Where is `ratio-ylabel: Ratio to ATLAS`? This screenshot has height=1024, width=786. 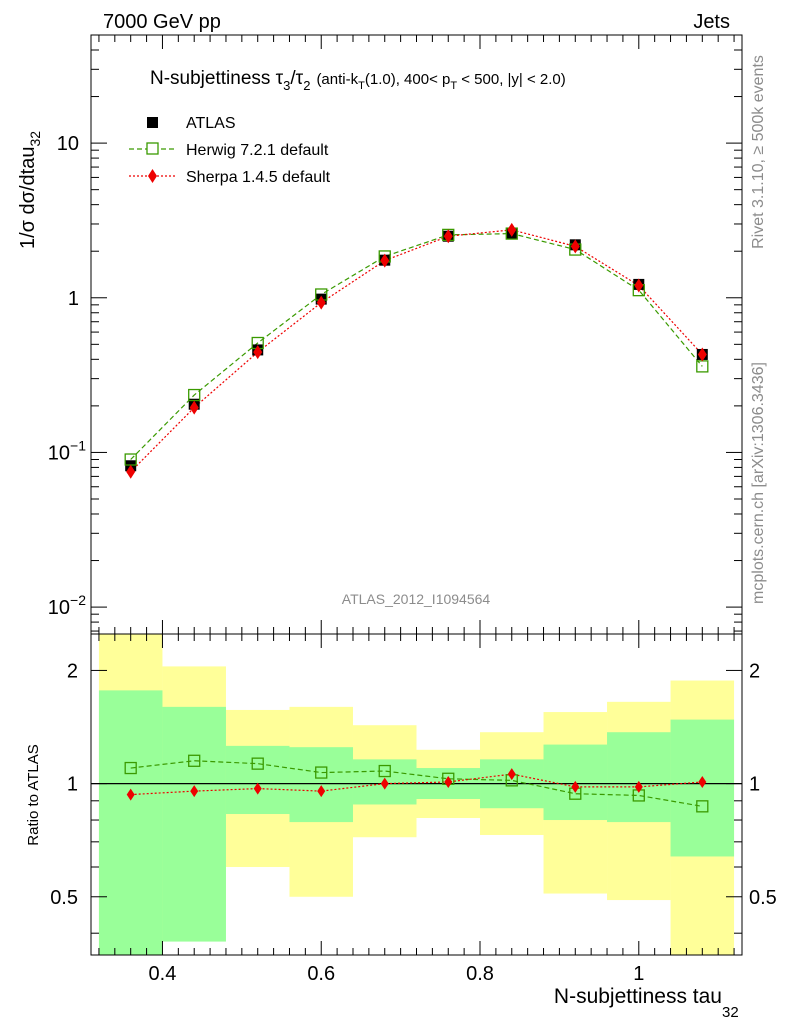 ratio-ylabel: Ratio to ATLAS is located at coordinates (33, 794).